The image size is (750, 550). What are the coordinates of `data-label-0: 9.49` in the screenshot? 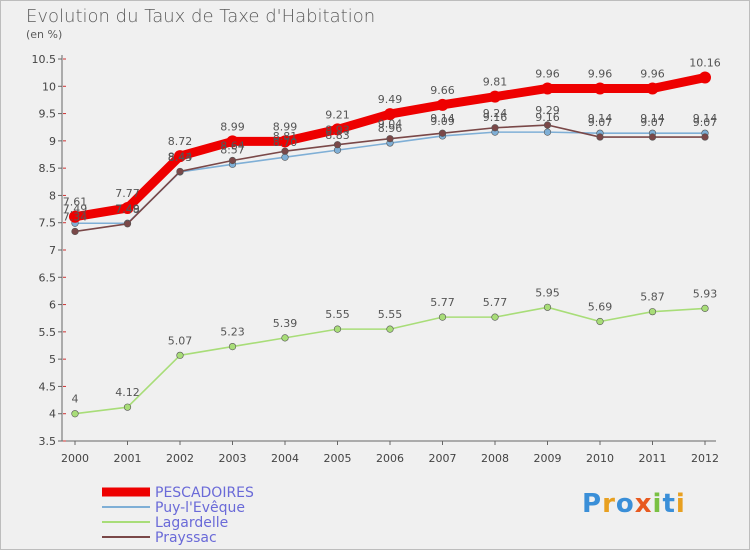 It's located at (390, 99).